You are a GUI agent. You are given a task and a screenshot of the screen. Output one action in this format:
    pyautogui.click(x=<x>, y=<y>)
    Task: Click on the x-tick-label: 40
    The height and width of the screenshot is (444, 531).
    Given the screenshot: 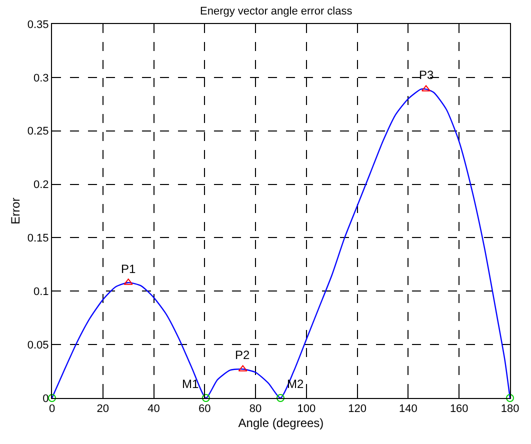 What is the action you would take?
    pyautogui.click(x=154, y=409)
    